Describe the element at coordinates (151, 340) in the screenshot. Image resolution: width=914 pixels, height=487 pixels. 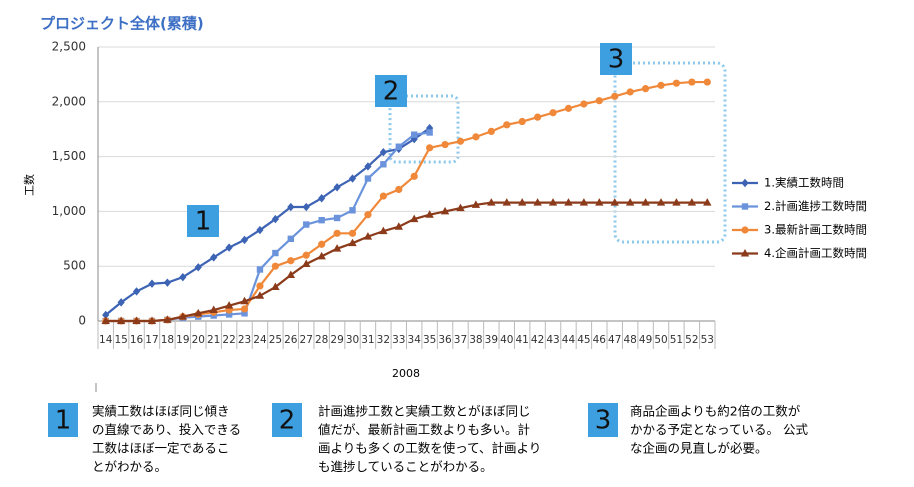
I see `x-tick-label: 17` at that location.